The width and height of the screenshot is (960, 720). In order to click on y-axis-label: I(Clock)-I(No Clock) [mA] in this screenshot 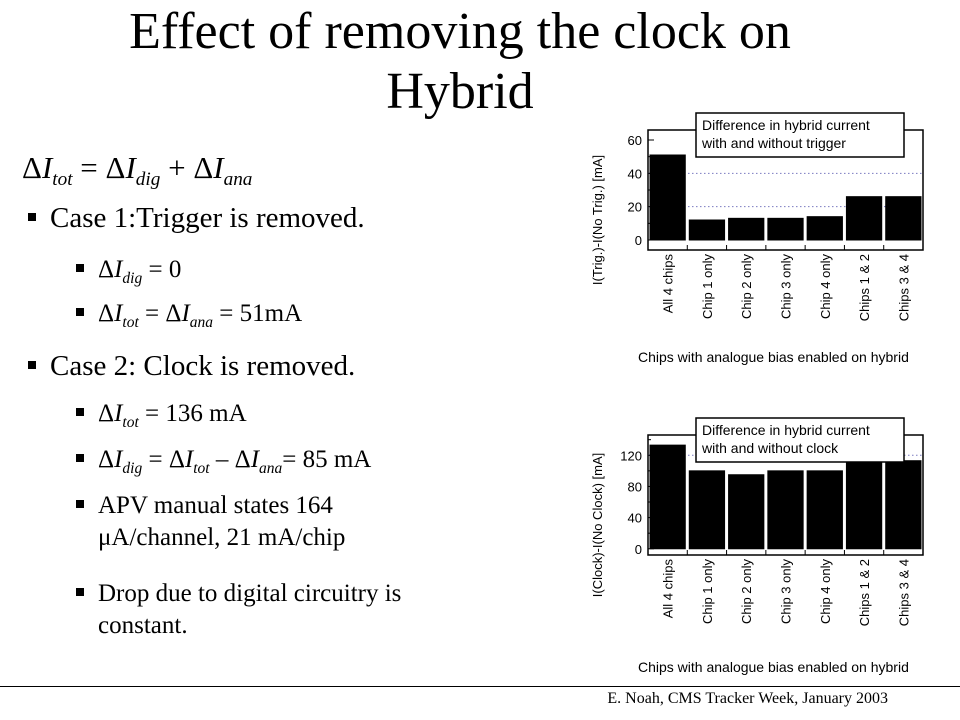, I will do `click(597, 525)`.